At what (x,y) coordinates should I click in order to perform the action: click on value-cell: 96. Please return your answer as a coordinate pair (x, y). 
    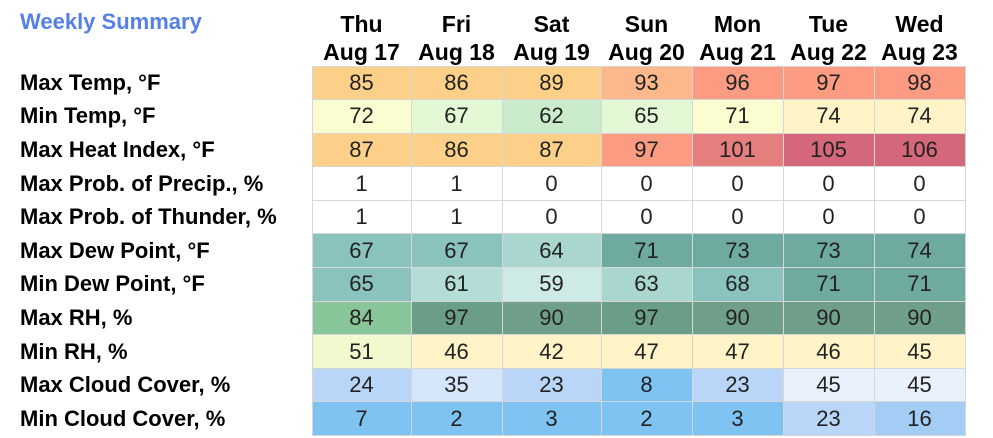
    Looking at the image, I should click on (737, 83).